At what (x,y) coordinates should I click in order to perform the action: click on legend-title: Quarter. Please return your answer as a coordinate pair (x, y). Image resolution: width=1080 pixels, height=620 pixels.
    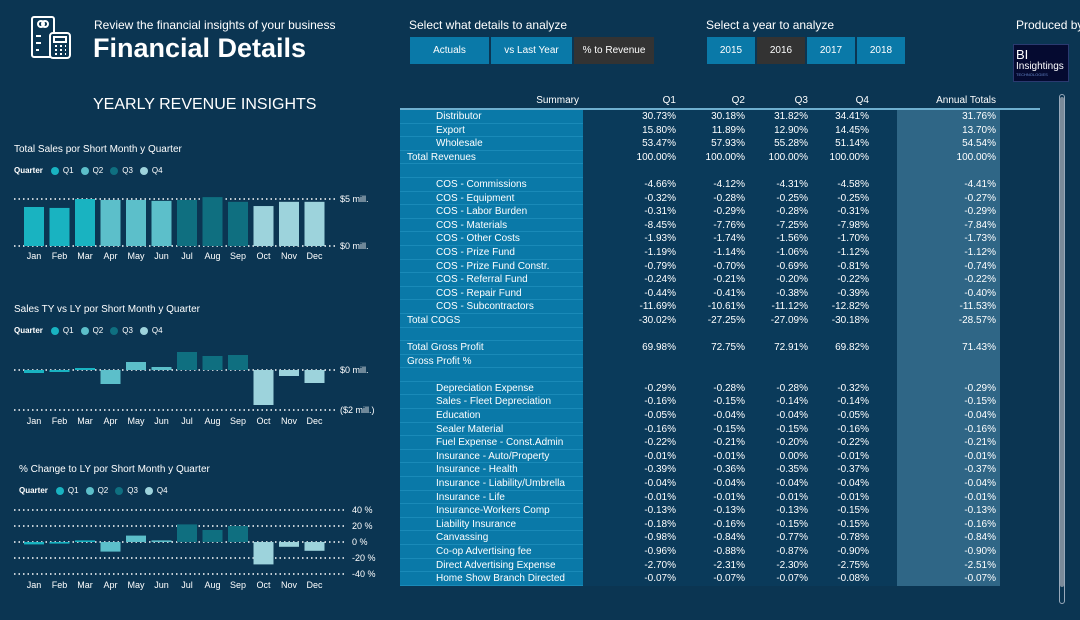
    Looking at the image, I should click on (28, 170).